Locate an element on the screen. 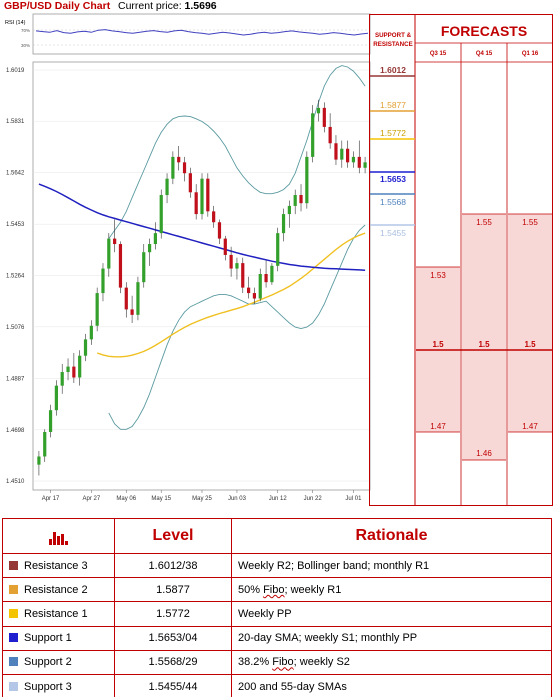 This screenshot has width=555, height=697. y-tick-label: 1.5264 is located at coordinates (15, 277).